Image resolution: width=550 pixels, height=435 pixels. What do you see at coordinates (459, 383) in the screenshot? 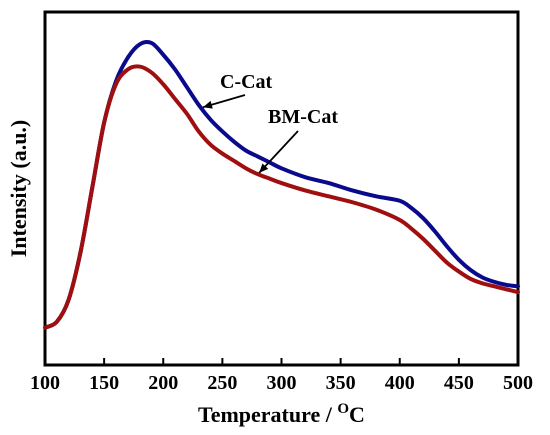
I see `x-tick-label: 450` at bounding box center [459, 383].